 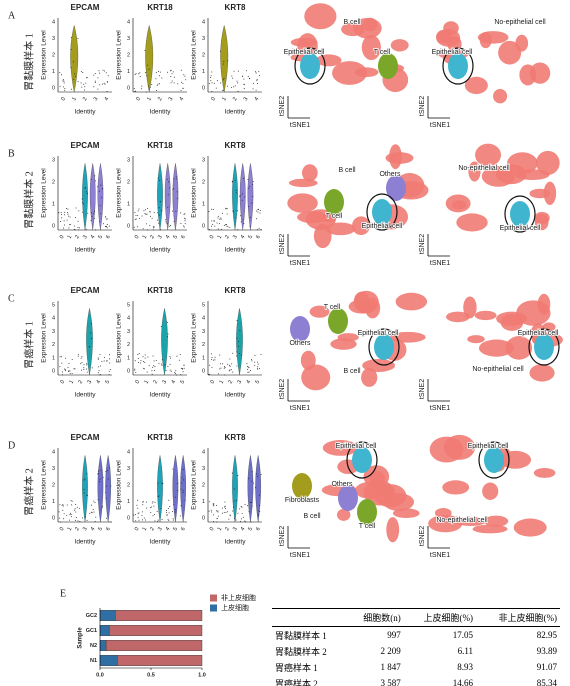 I want to click on table-cell: 1 847, so click(x=390, y=667).